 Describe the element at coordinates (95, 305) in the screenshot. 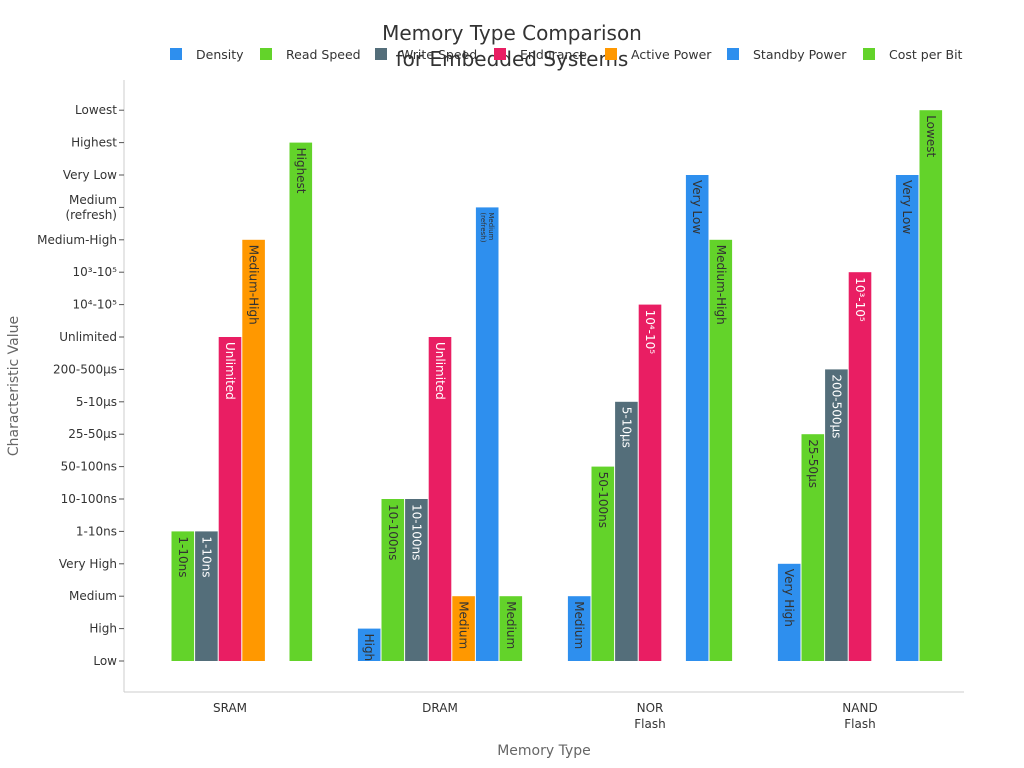

I see `y-tick-label: 10⁴-10⁵` at that location.